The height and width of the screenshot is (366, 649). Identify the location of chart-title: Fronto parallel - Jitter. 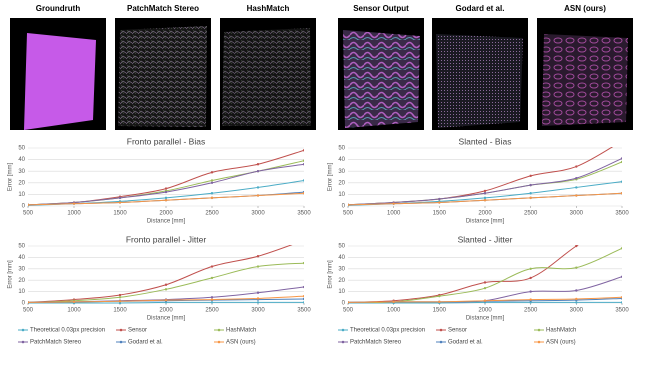
(166, 239).